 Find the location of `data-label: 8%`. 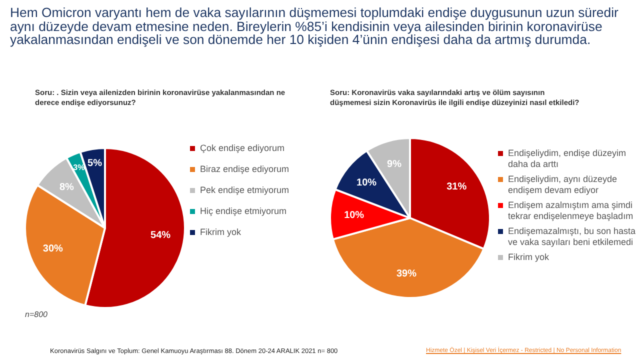

data-label: 8% is located at coordinates (66, 187).